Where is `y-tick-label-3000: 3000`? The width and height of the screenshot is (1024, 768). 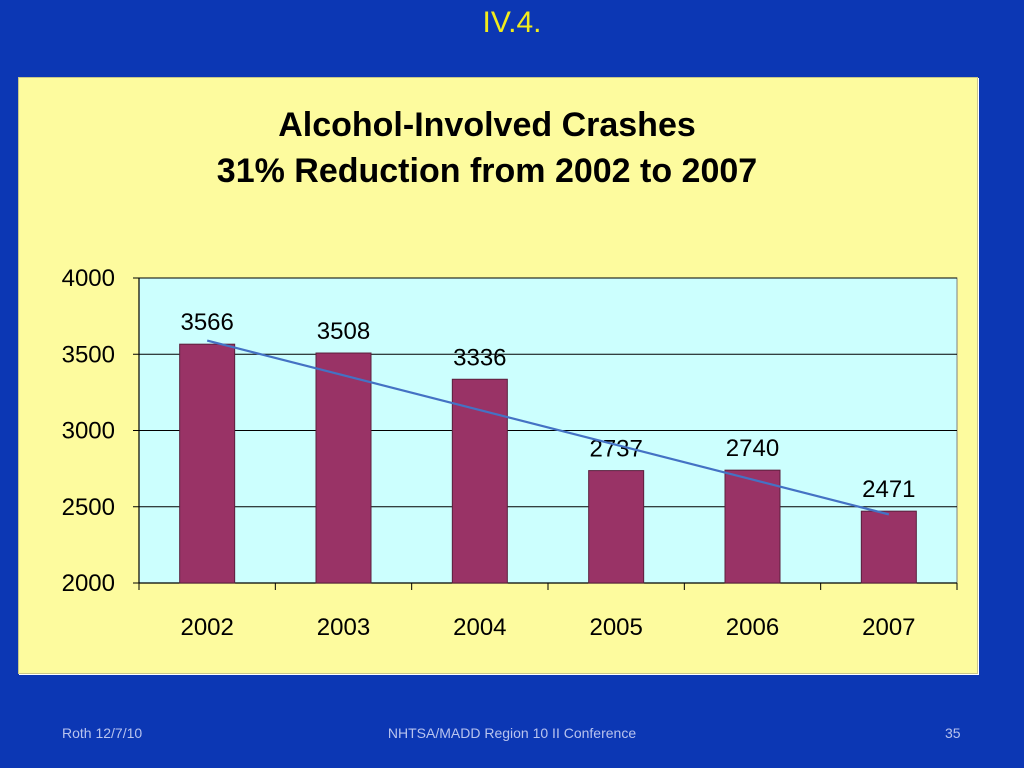
y-tick-label-3000: 3000 is located at coordinates (88, 431).